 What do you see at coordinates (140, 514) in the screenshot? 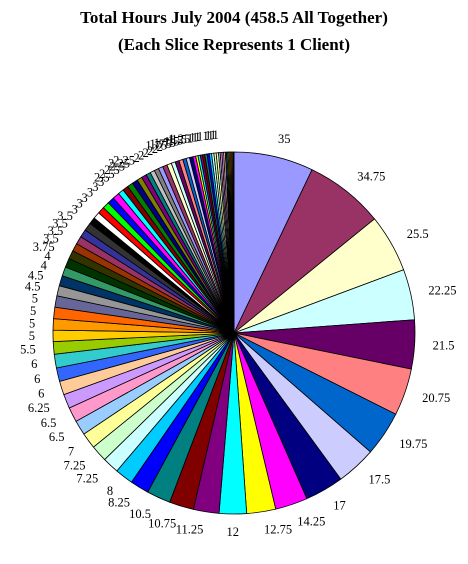
I see `pie-slice-label: 10.5` at bounding box center [140, 514].